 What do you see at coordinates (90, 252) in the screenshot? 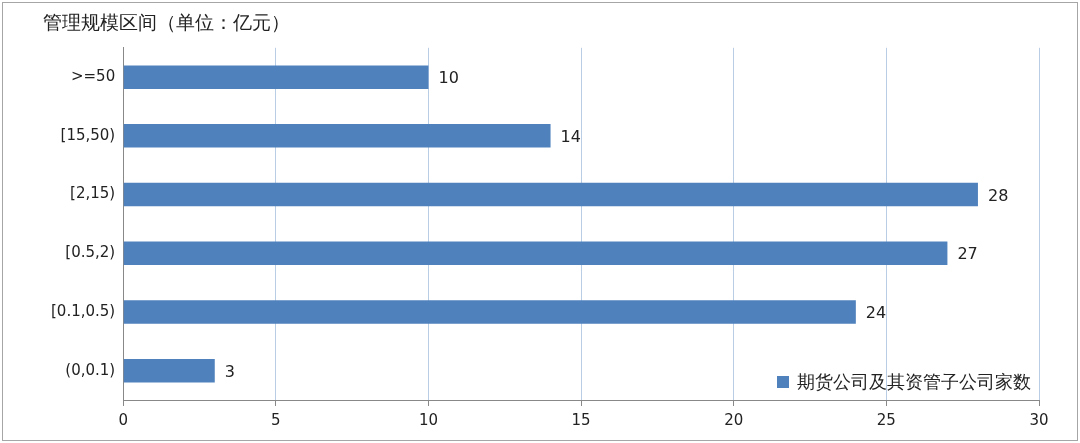
I see `y-tick-label: [0.5,2)` at bounding box center [90, 252].